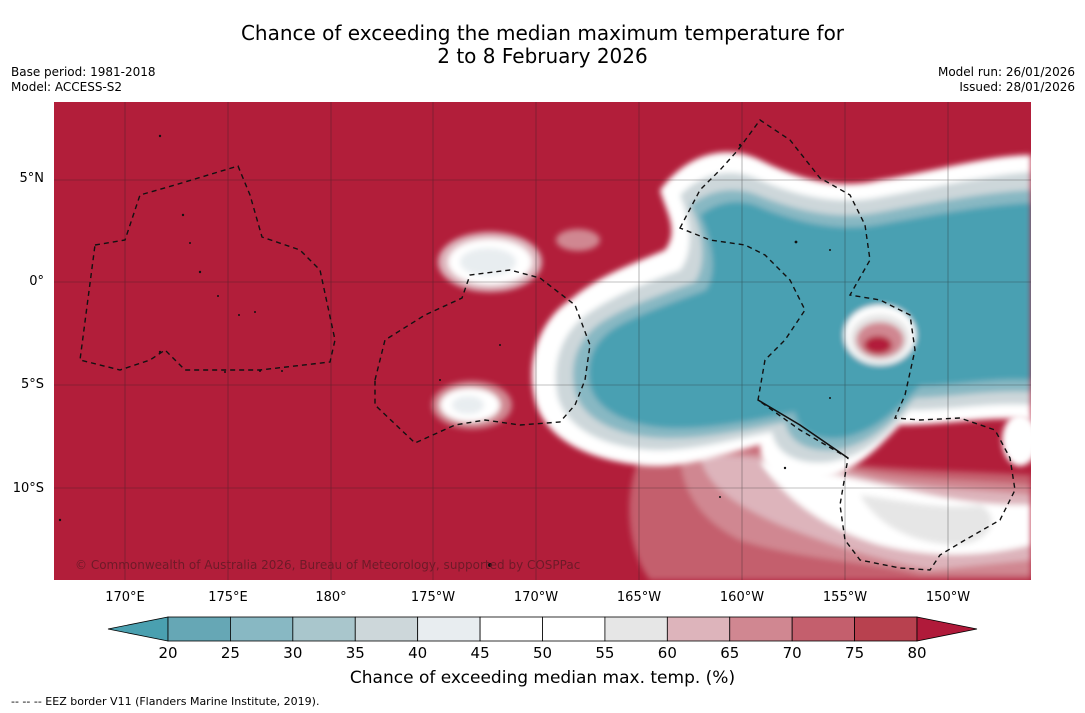  Describe the element at coordinates (542, 653) in the screenshot. I see `colorbar-tick-label: 50` at that location.